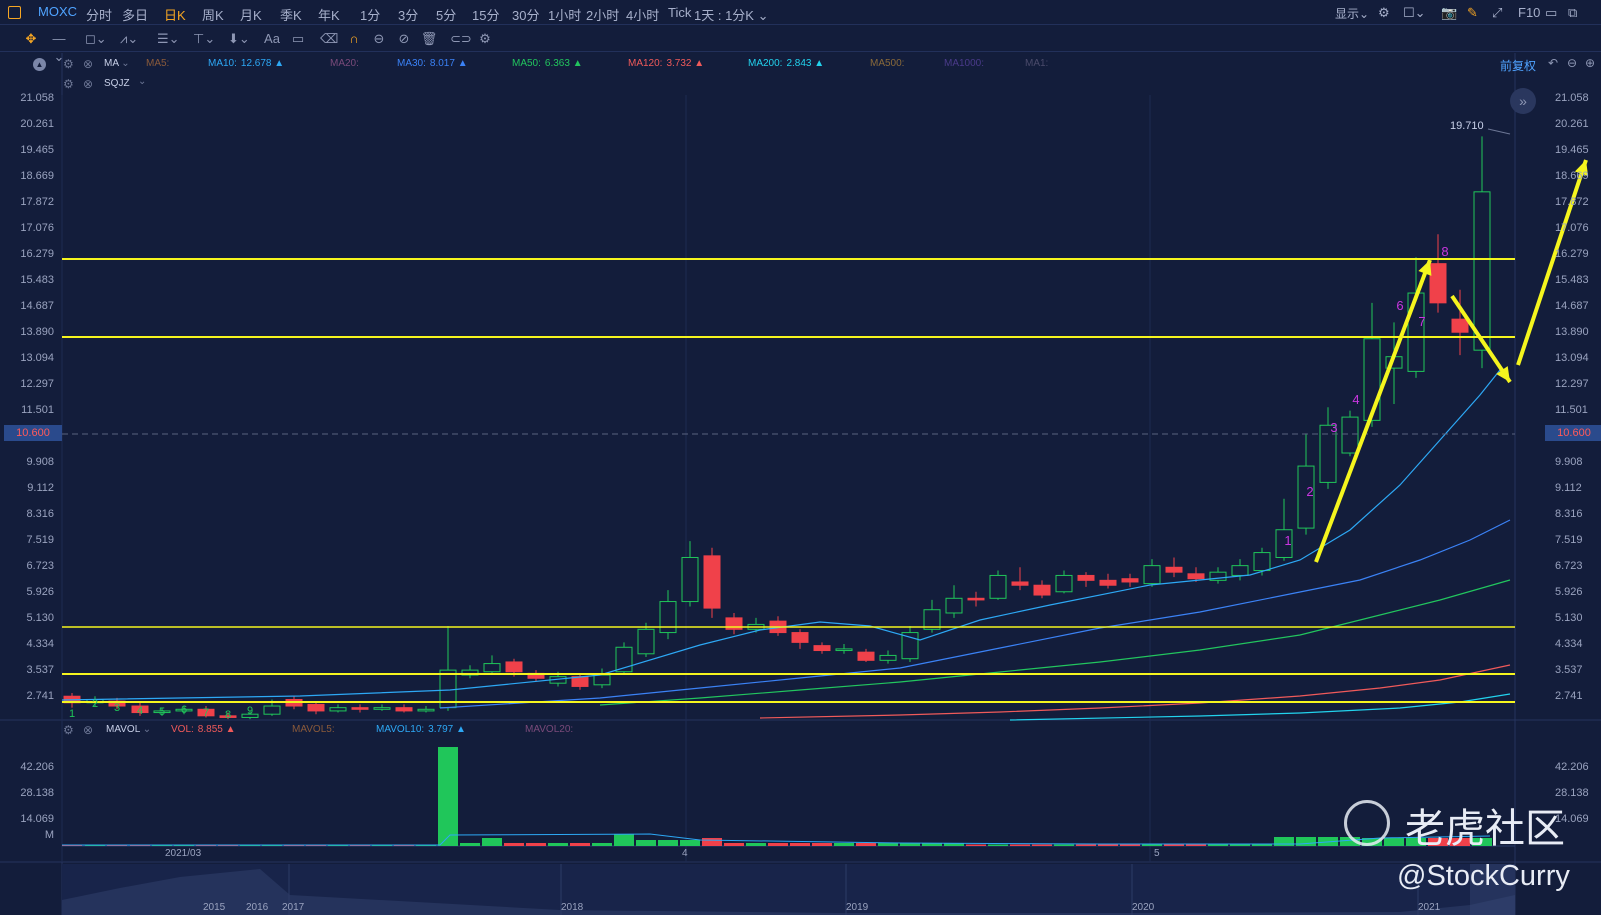  What do you see at coordinates (257, 907) in the screenshot?
I see `overview-year-label: 2016` at bounding box center [257, 907].